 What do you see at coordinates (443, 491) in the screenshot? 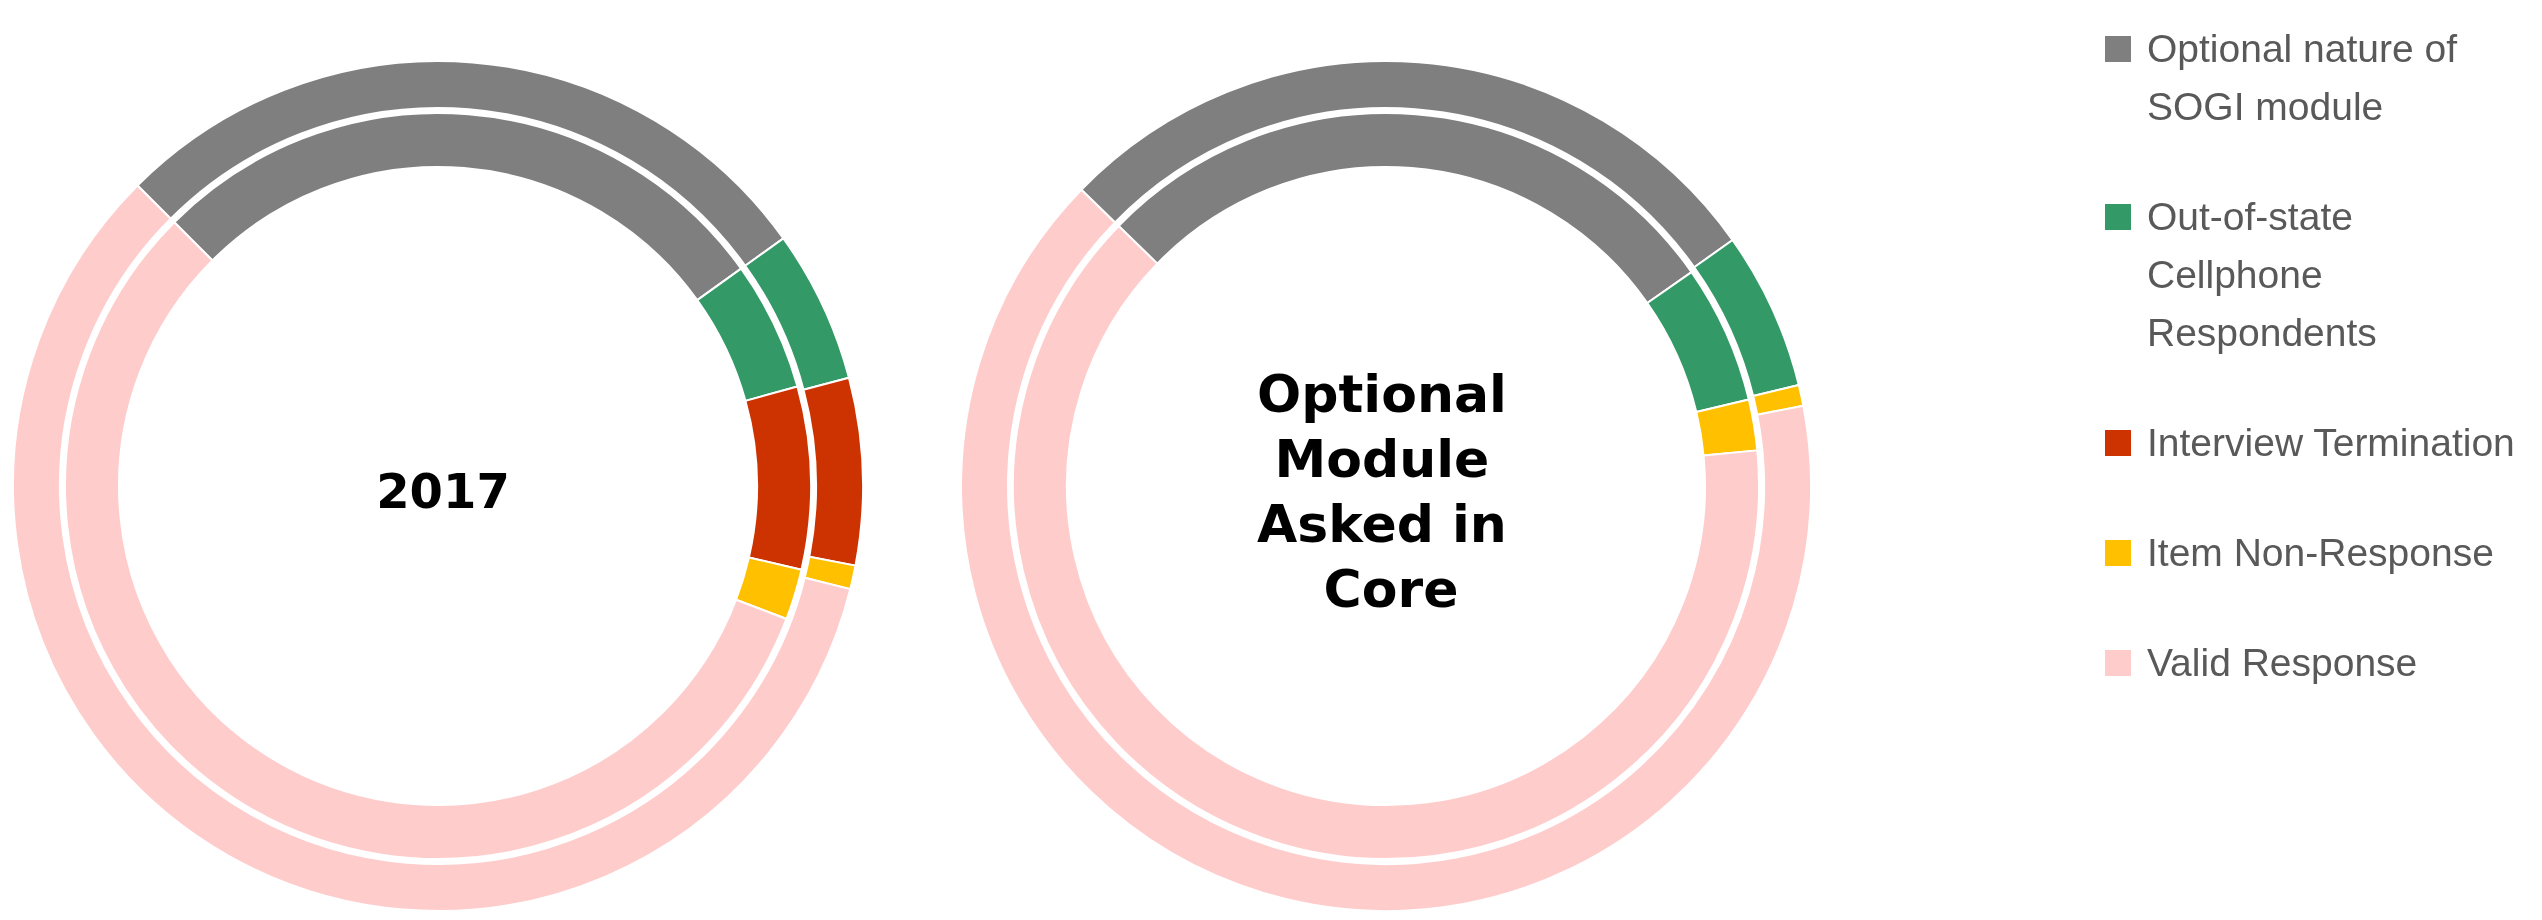
I see `text: 2017` at bounding box center [443, 491].